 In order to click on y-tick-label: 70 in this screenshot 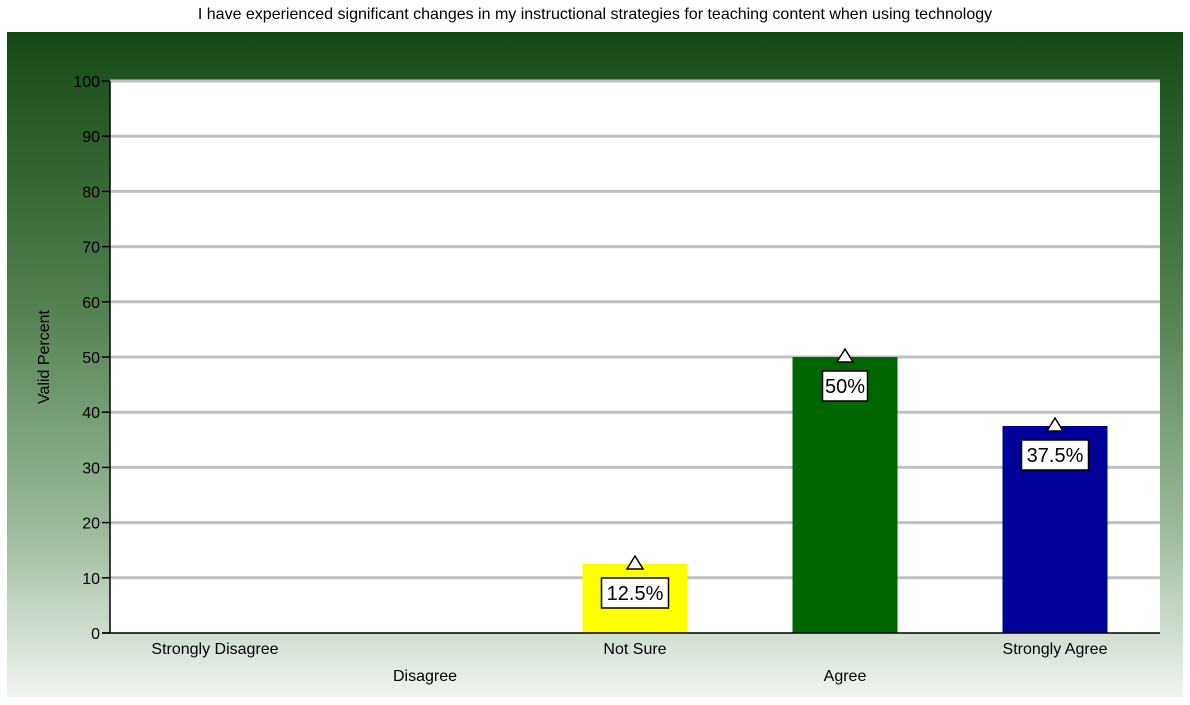, I will do `click(91, 248)`.